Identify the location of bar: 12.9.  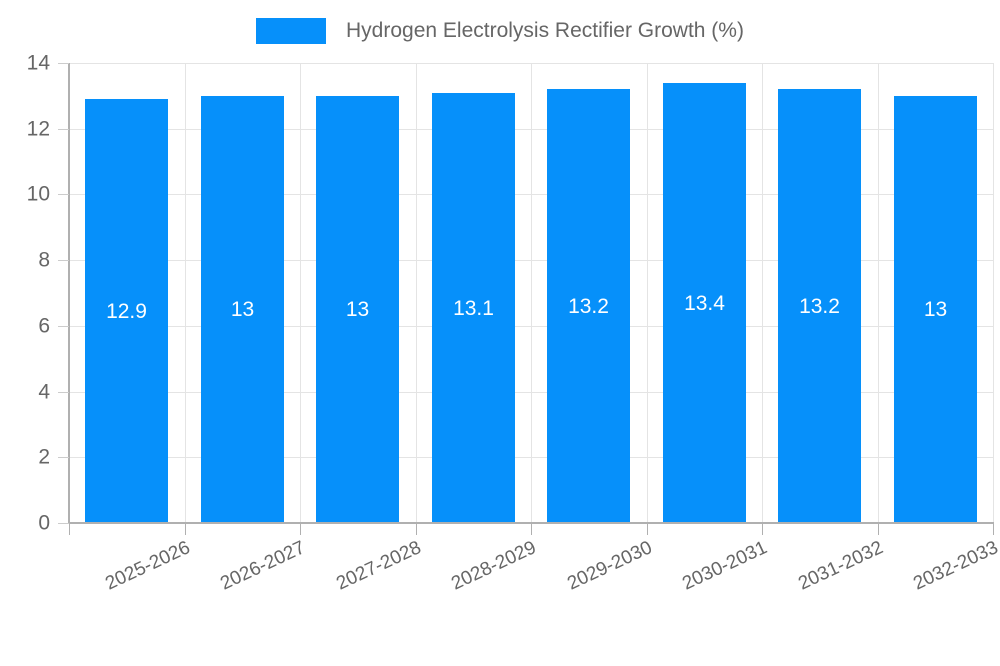
(126, 311).